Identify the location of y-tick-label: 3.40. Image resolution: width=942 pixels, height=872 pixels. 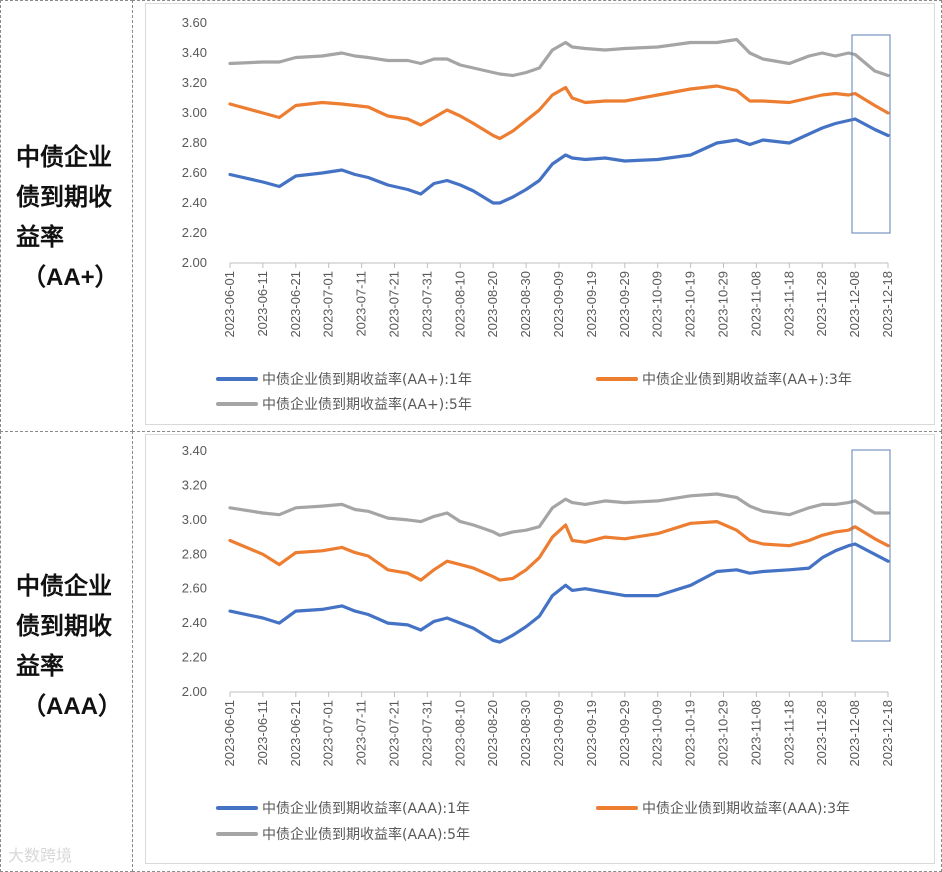
(194, 450).